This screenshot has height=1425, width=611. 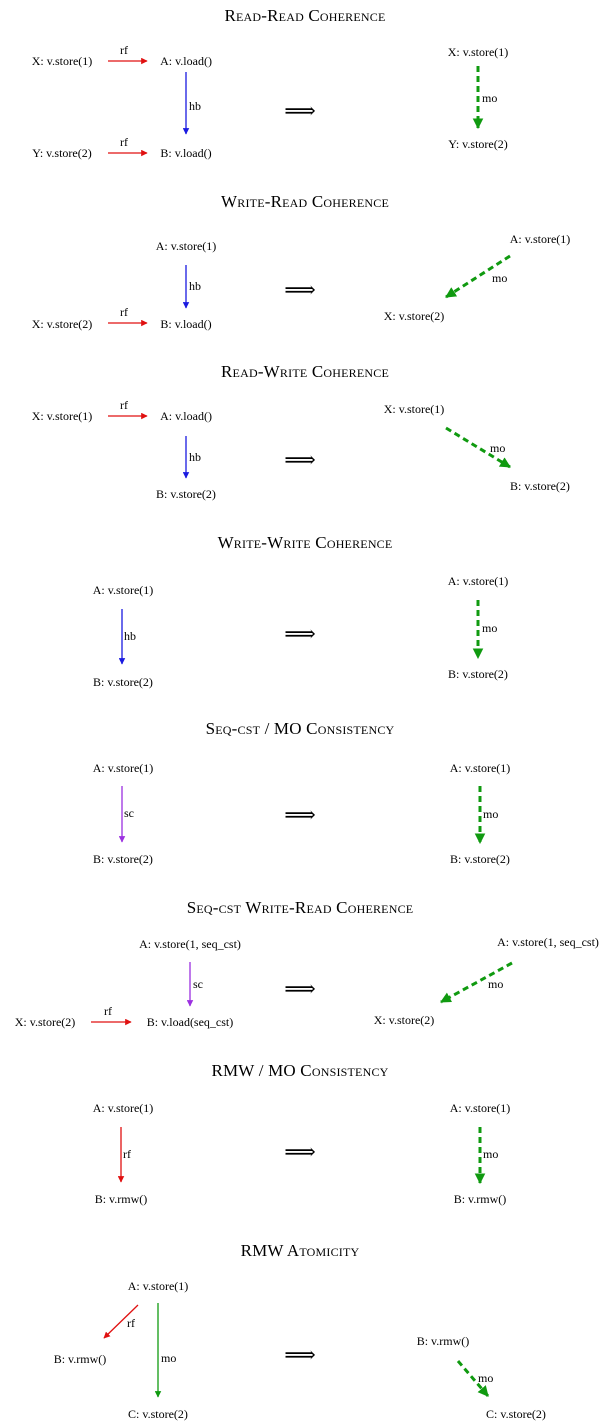 What do you see at coordinates (305, 201) in the screenshot?
I see `rule-title: Write-Read Coherence` at bounding box center [305, 201].